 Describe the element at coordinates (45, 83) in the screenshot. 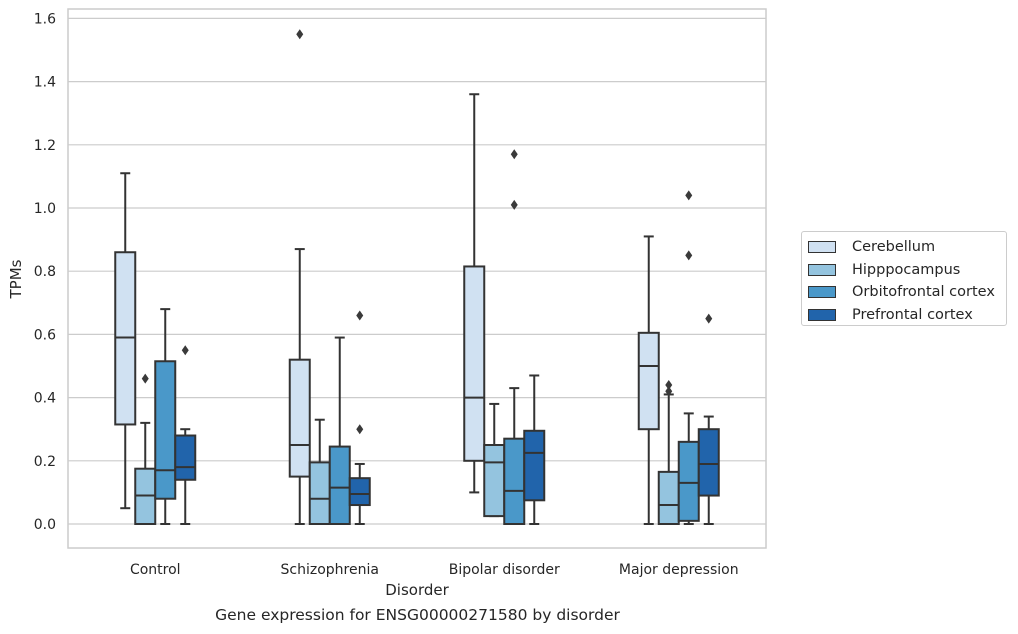

I see `y-tick-label: 1.4` at that location.